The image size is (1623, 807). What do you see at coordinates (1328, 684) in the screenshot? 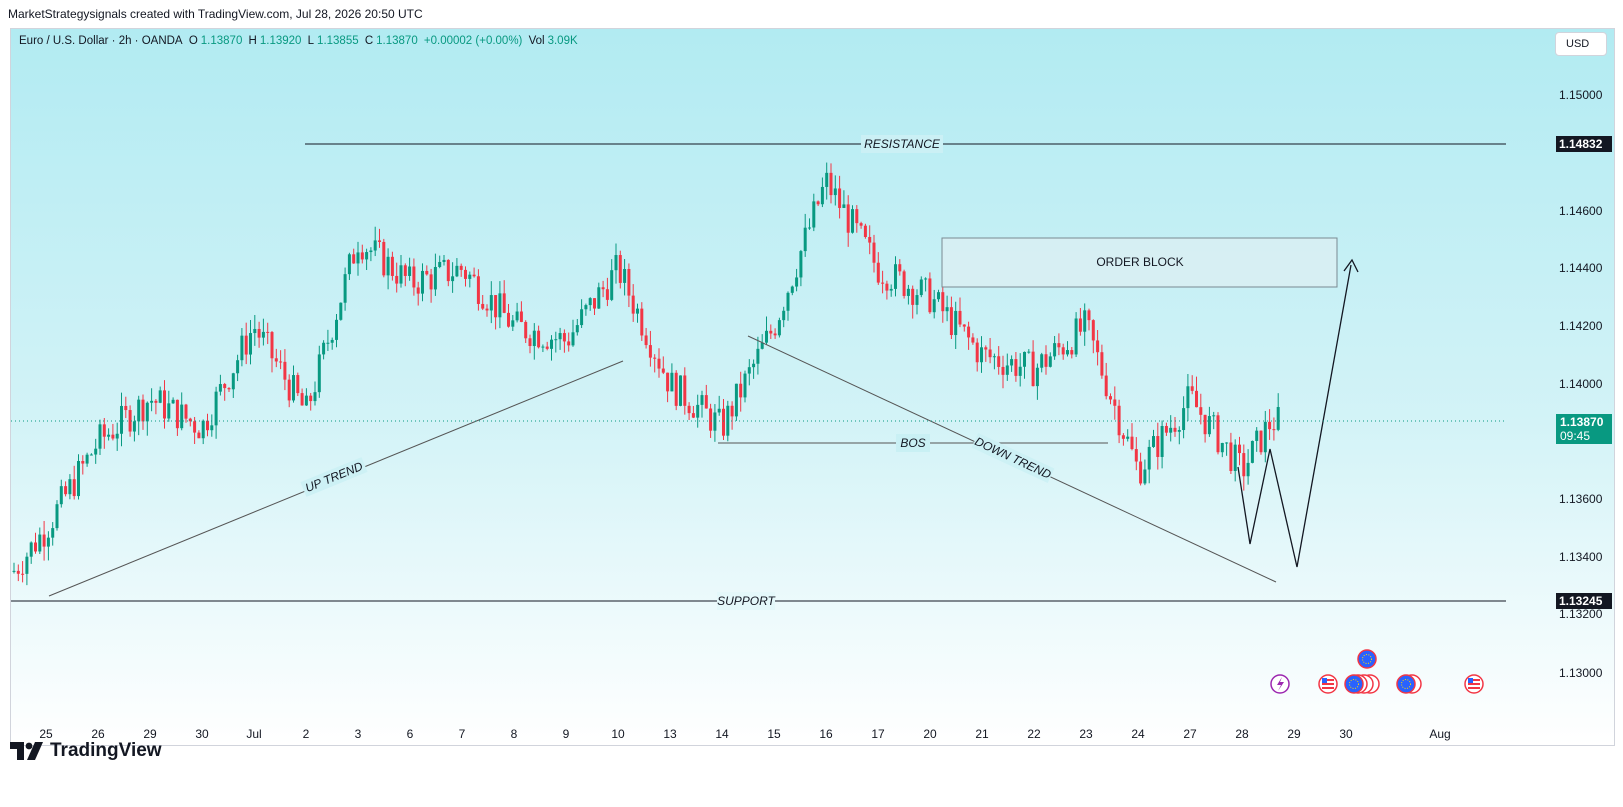
I see `us-flag-event-icon` at bounding box center [1328, 684].